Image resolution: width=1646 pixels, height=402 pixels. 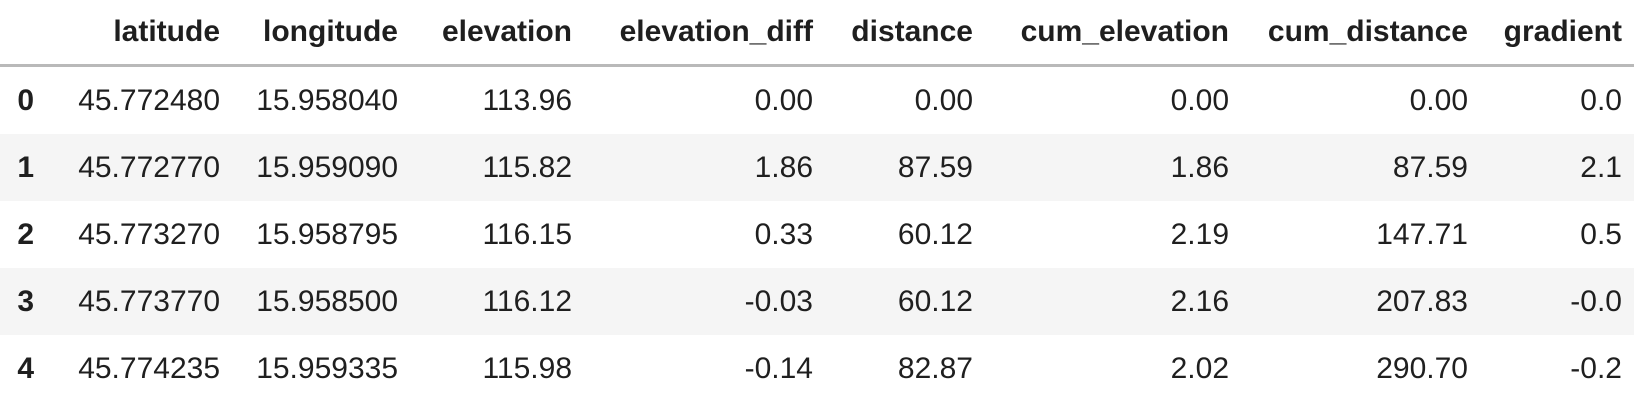 What do you see at coordinates (1199, 368) in the screenshot?
I see `cell-cum_elevation: 2.02` at bounding box center [1199, 368].